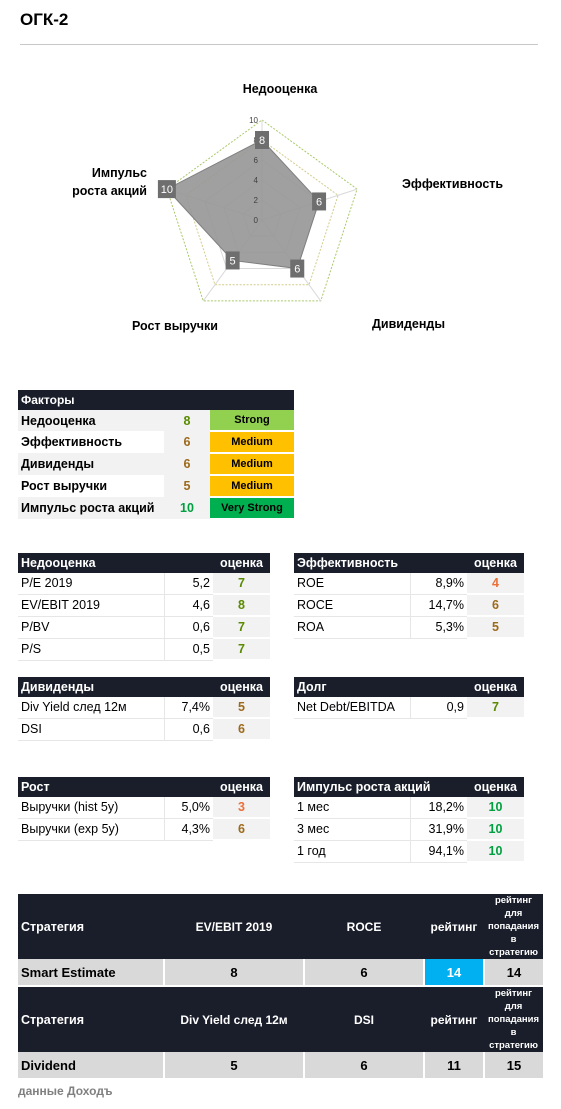  What do you see at coordinates (380, 787) in the screenshot?
I see `momentum-header: Импульс роста акций` at bounding box center [380, 787].